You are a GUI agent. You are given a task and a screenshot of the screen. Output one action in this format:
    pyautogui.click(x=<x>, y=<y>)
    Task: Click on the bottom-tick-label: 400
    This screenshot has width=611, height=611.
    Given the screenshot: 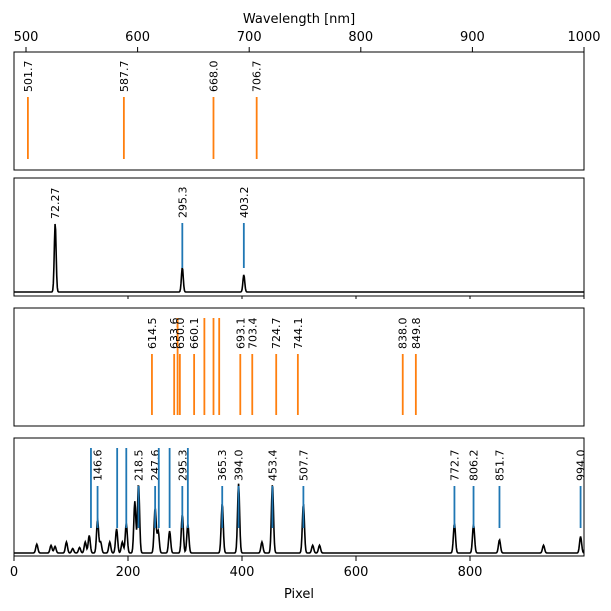 What is the action you would take?
    pyautogui.click(x=242, y=572)
    